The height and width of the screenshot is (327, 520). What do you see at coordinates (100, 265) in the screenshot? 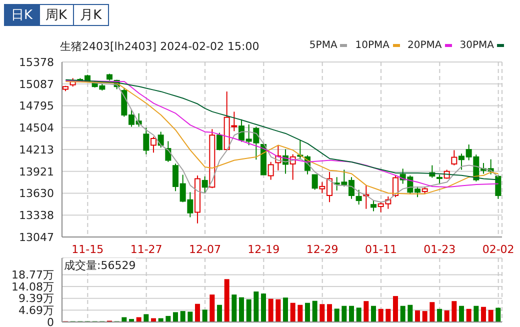
I see `chart-title: 成交量:56529` at bounding box center [100, 265].